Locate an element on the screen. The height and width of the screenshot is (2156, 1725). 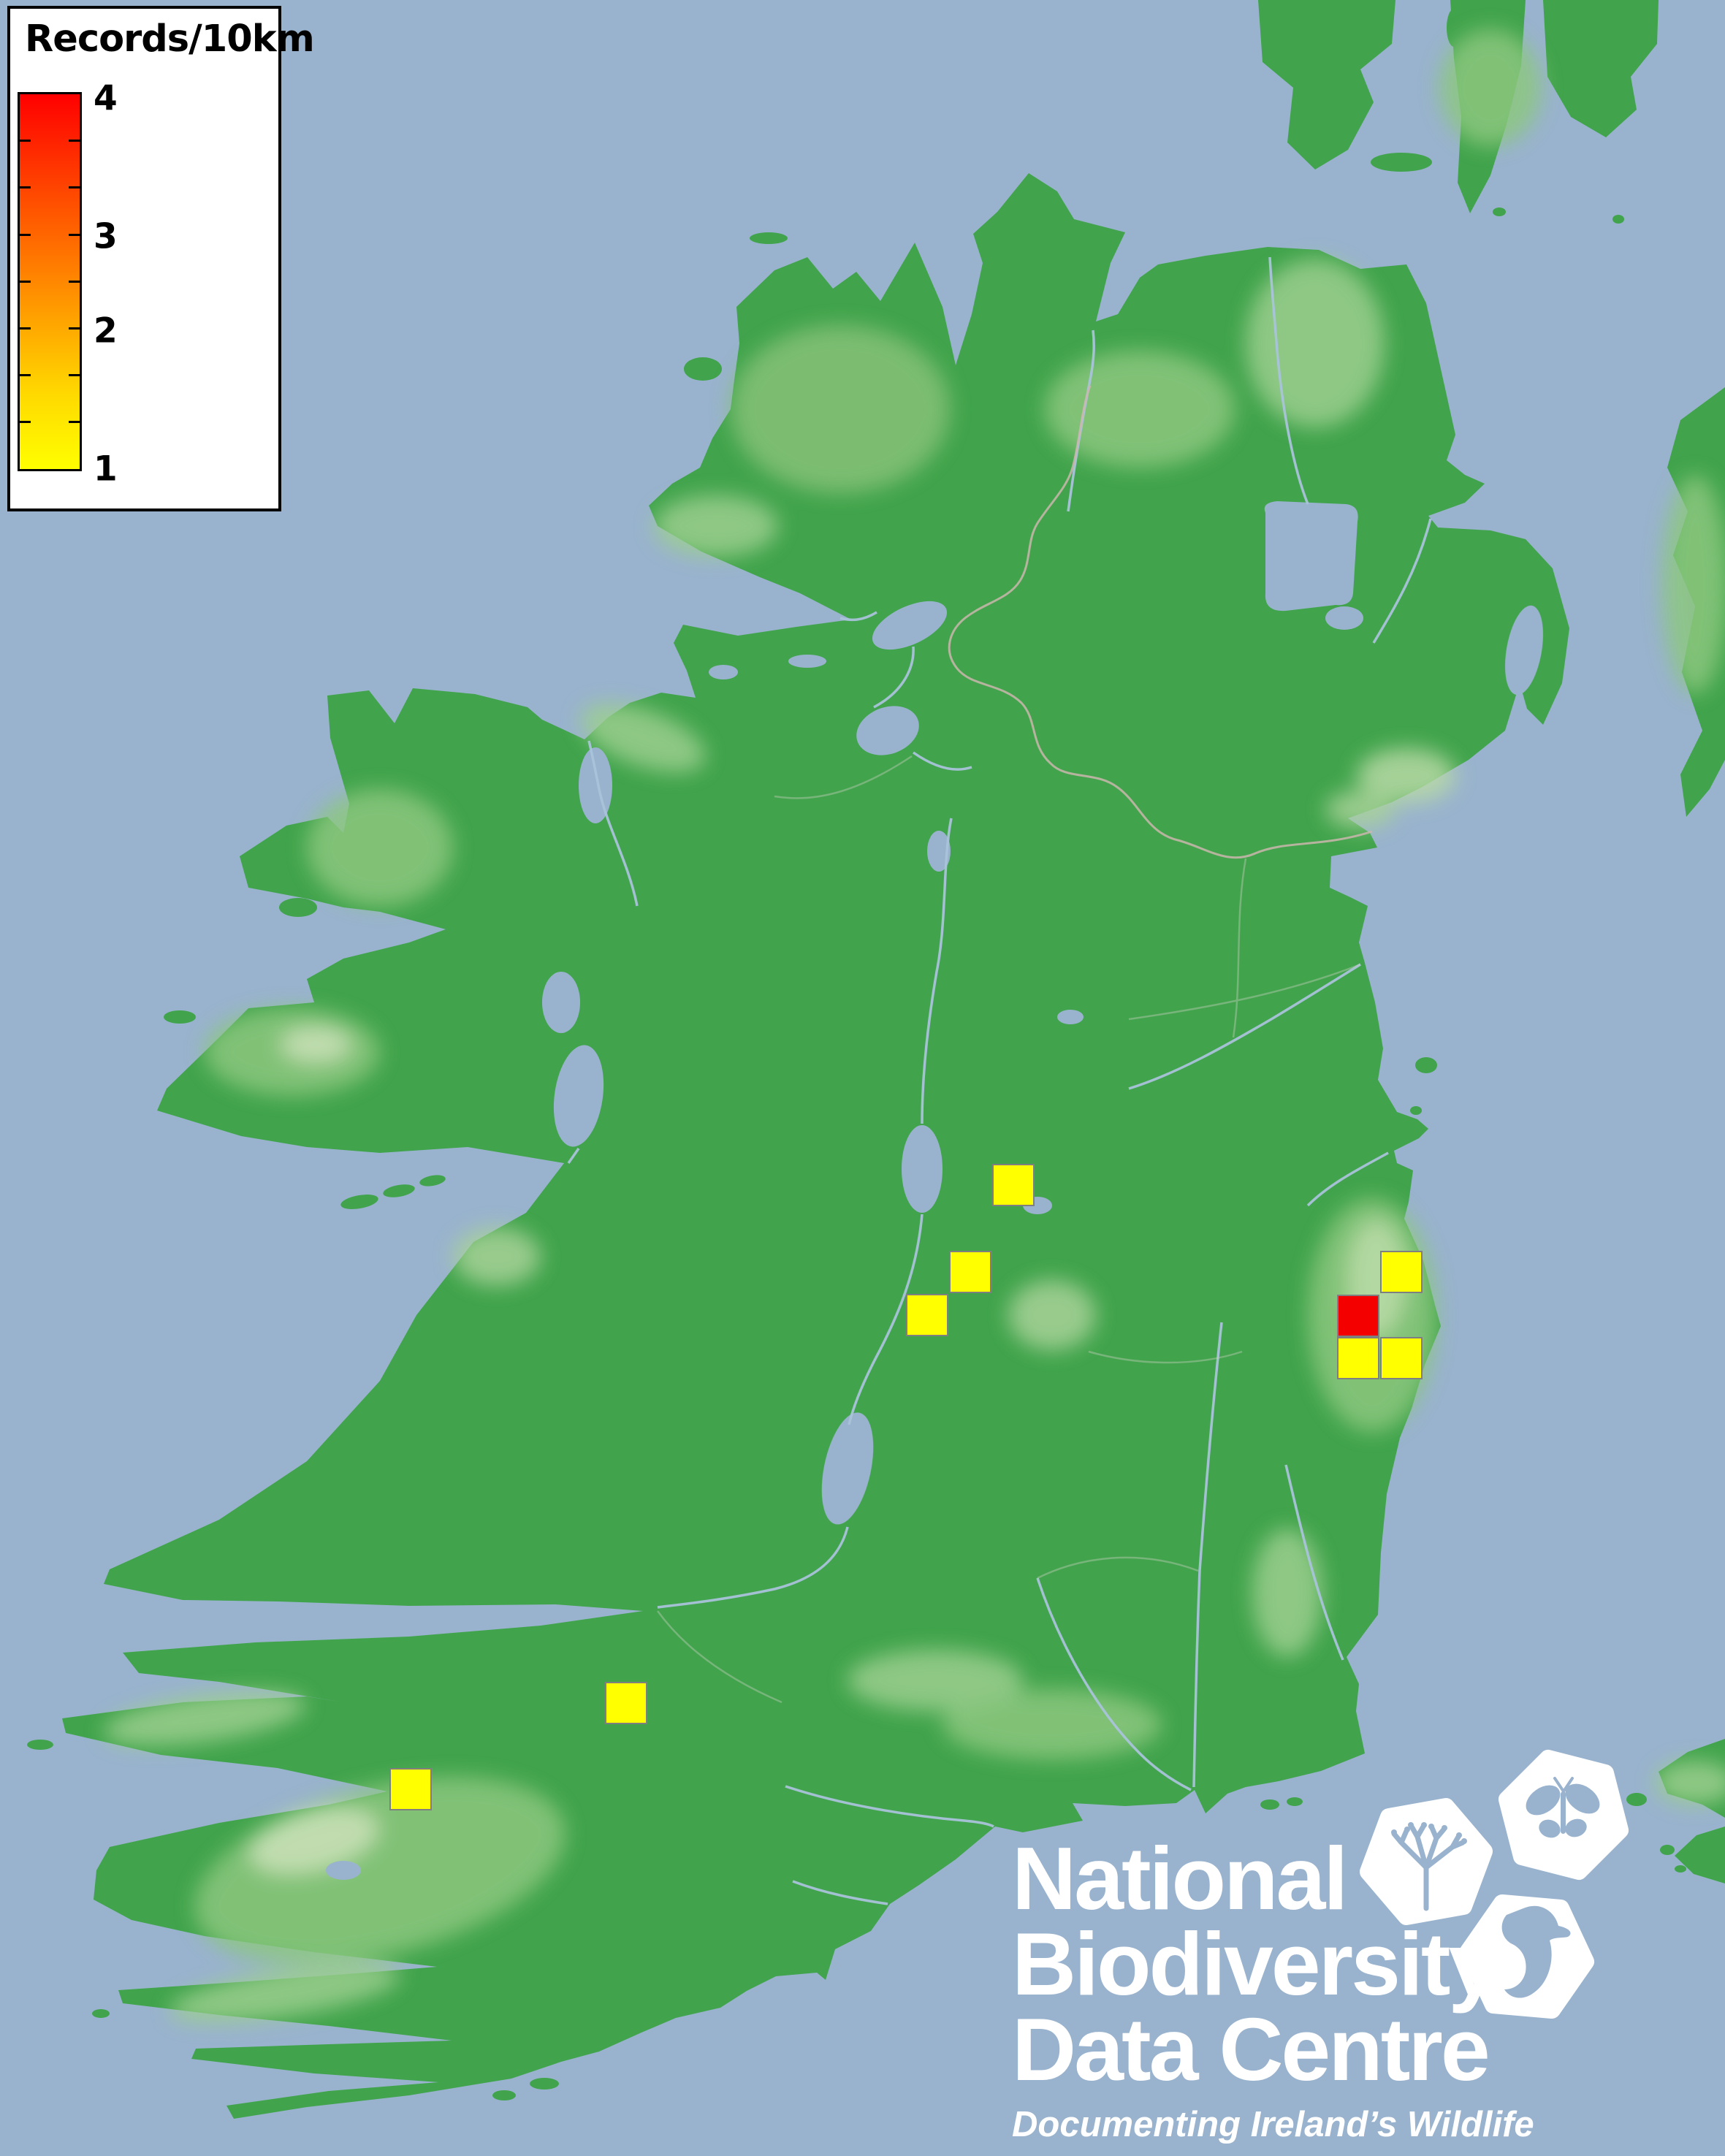
logo-tagline: Documenting Ireland’s Wildlife is located at coordinates (1273, 2124).